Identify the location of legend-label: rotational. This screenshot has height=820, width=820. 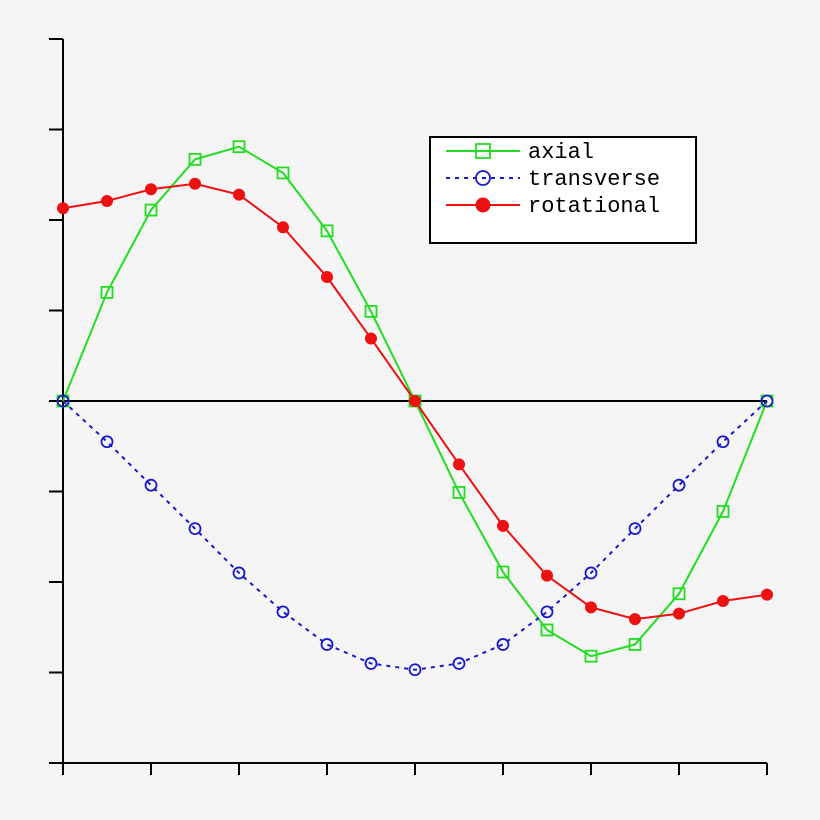
(594, 206).